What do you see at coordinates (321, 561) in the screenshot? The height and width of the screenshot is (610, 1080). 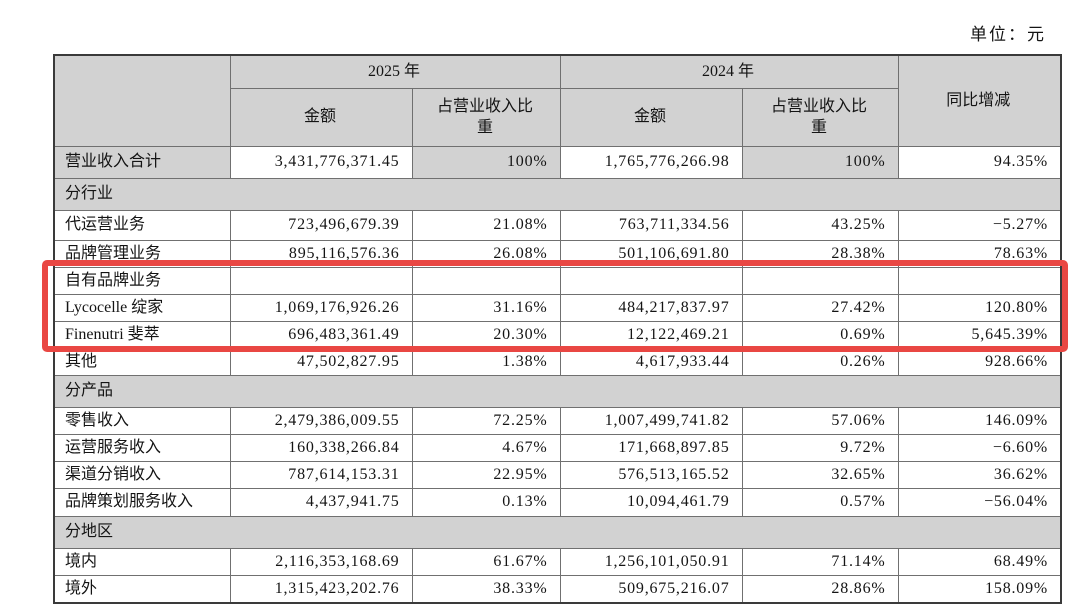 I see `amount-2025: 2,116,353,168.69` at bounding box center [321, 561].